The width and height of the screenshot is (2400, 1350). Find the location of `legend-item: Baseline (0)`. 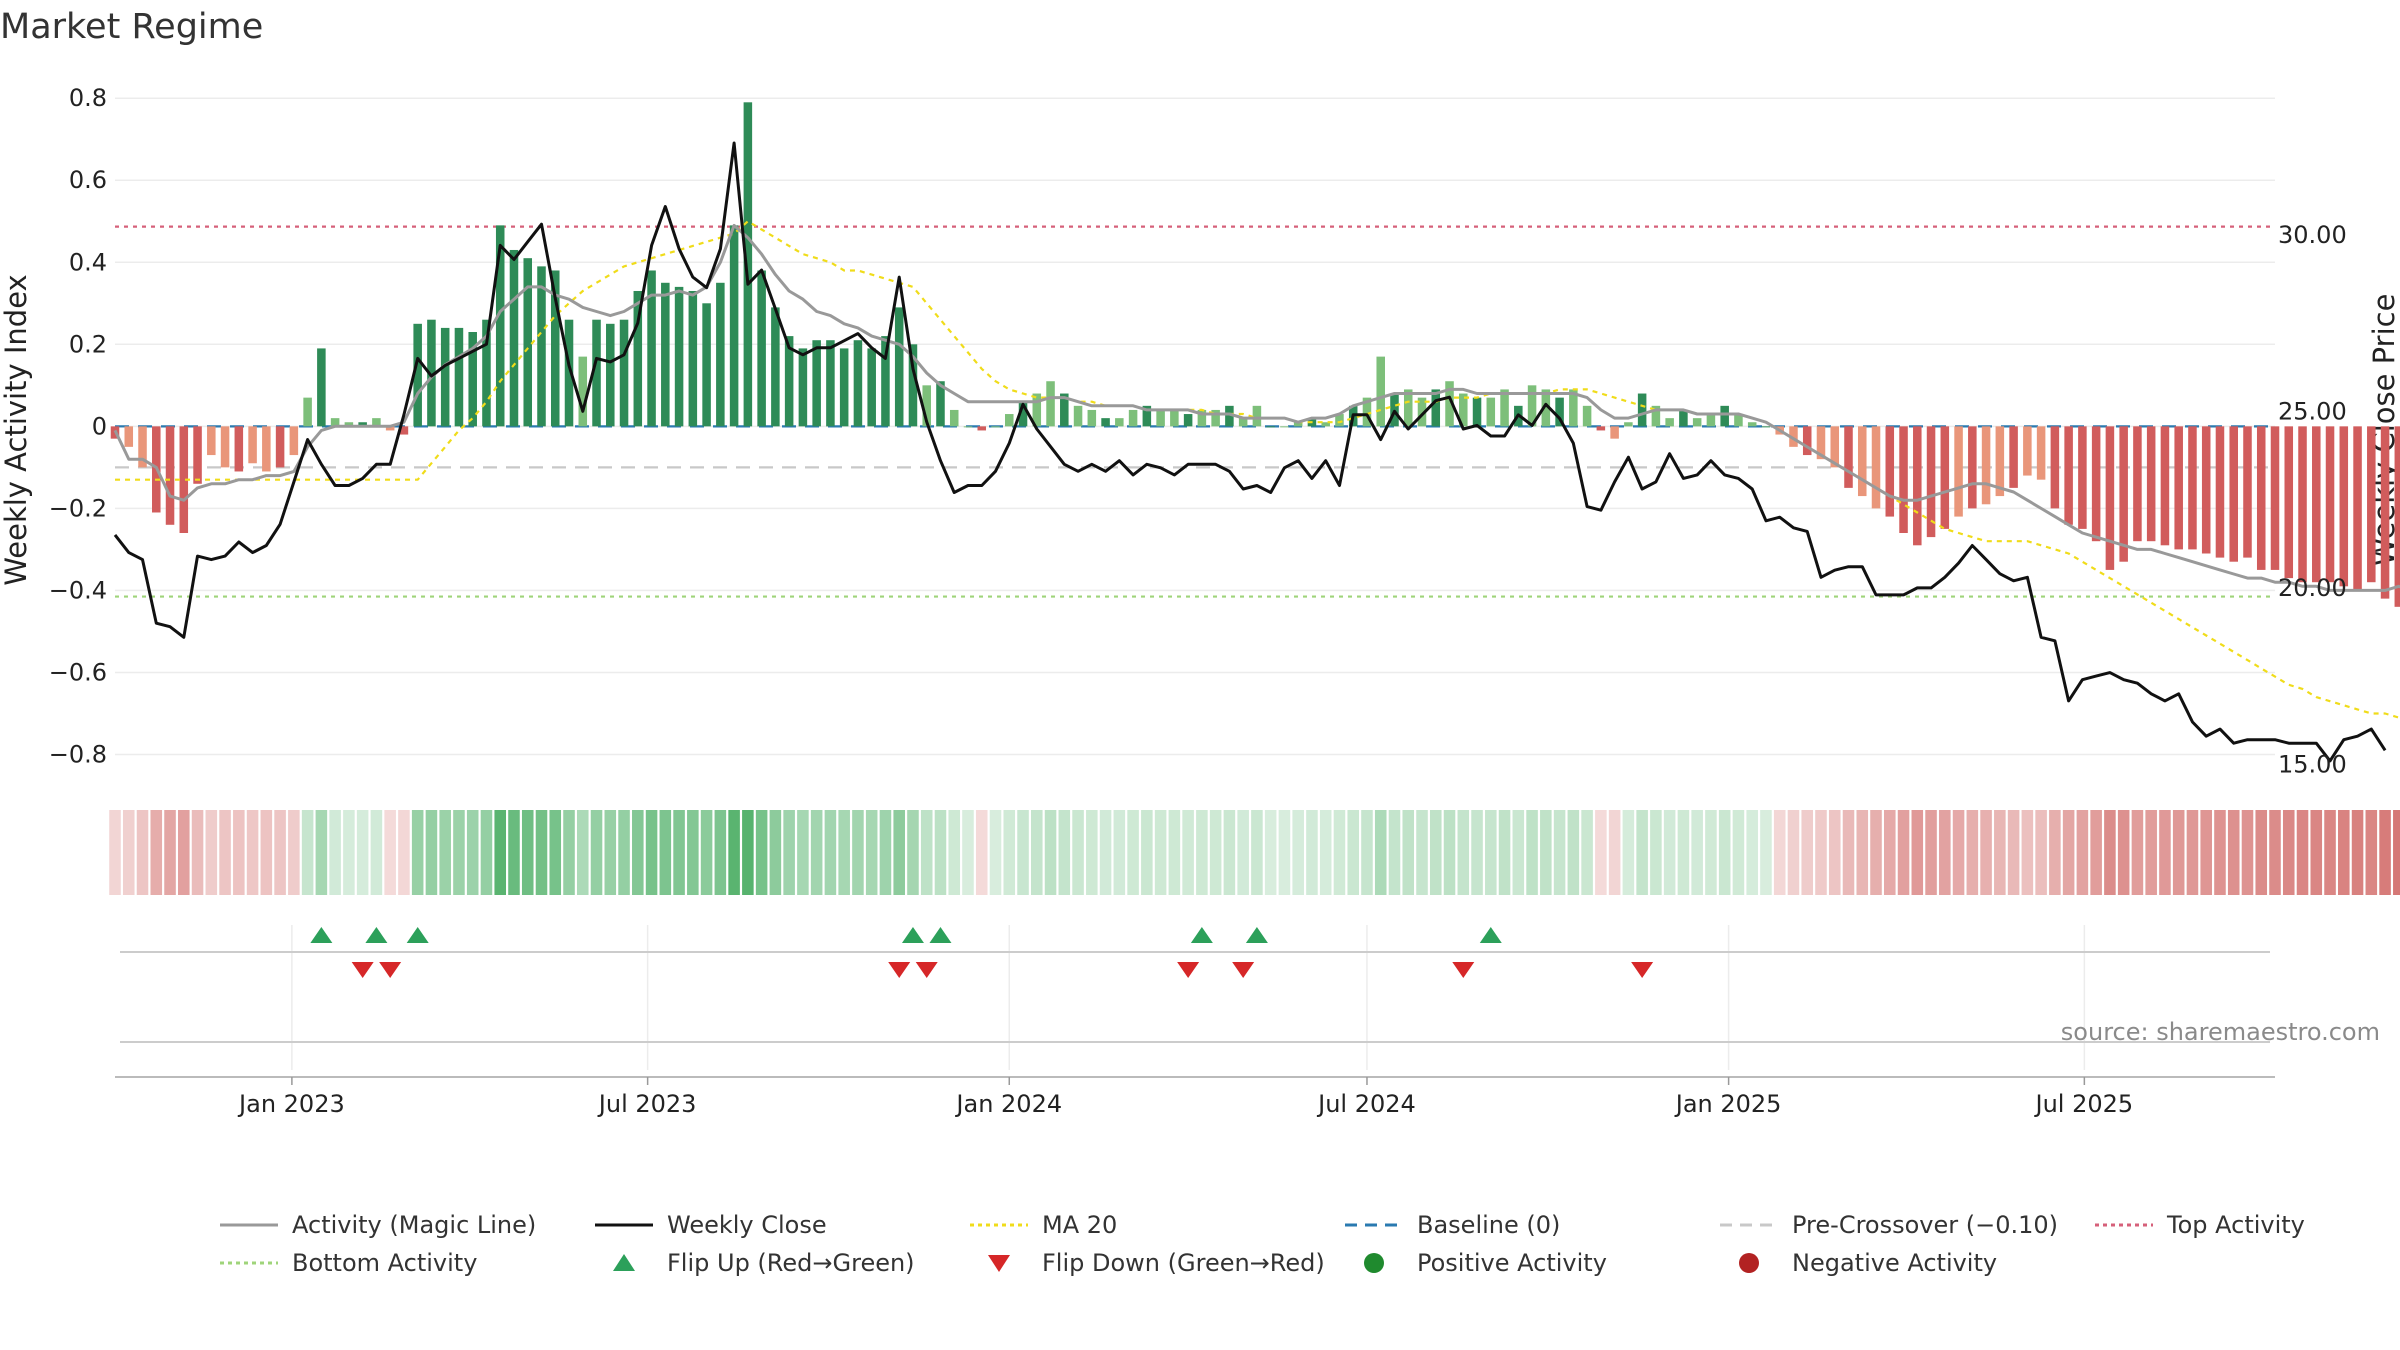

legend-item: Baseline (0) is located at coordinates (1452, 1225).